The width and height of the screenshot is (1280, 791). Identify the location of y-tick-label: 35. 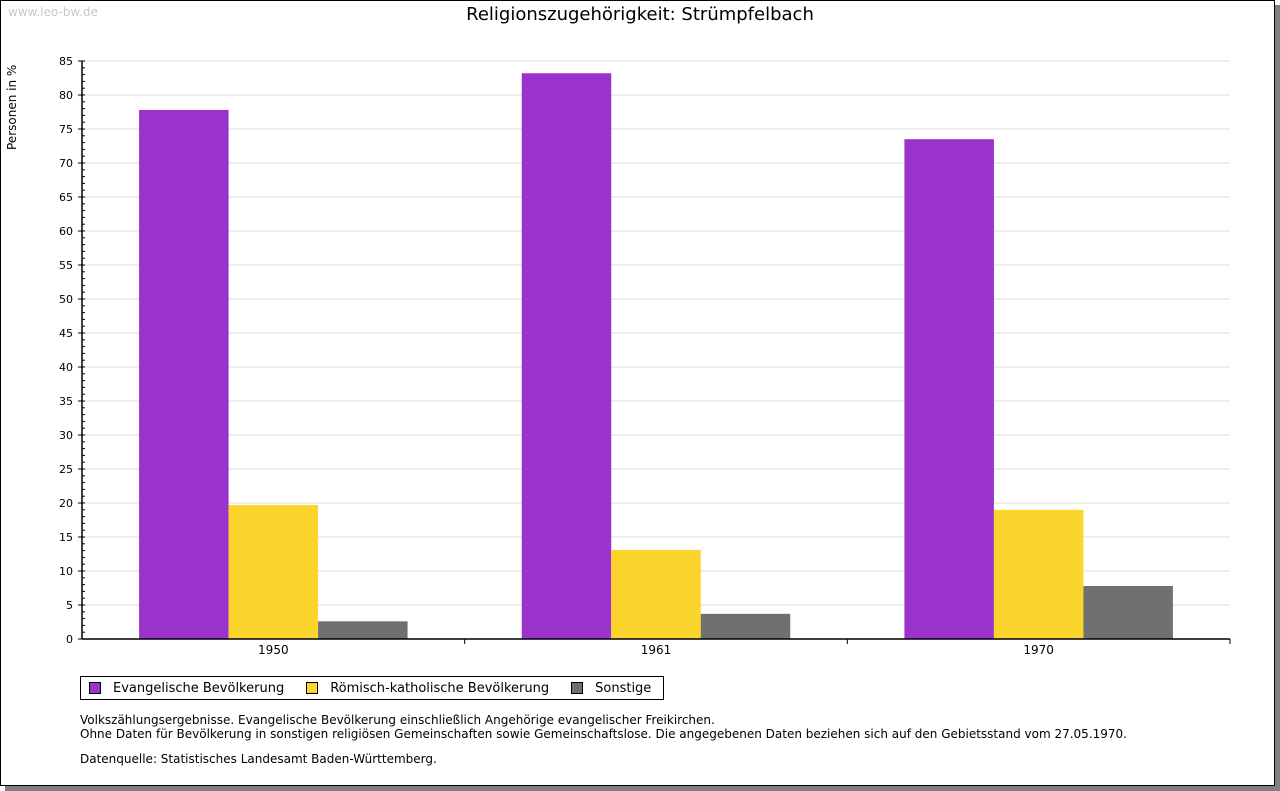
(66, 401).